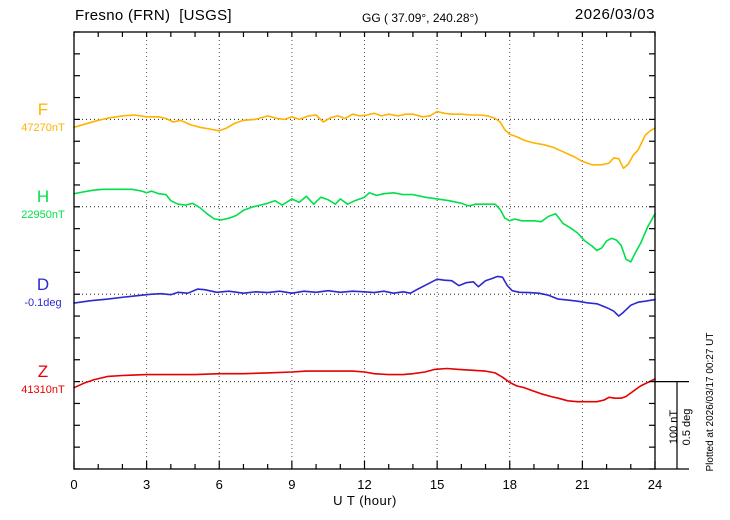  Describe the element at coordinates (420, 18) in the screenshot. I see `geographic-coordinates: GG ( 37.09°, 240.28°)` at that location.